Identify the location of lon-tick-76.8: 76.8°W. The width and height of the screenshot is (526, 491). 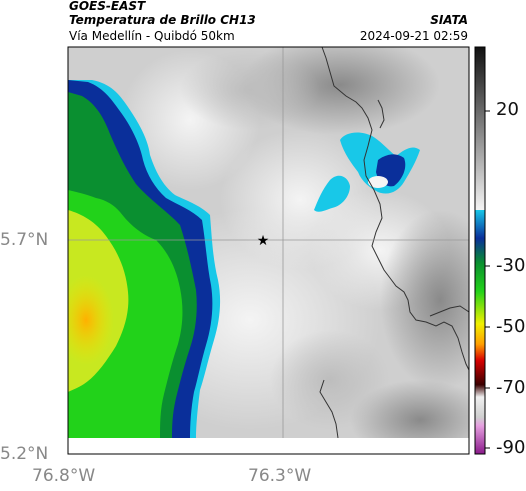
(64, 476).